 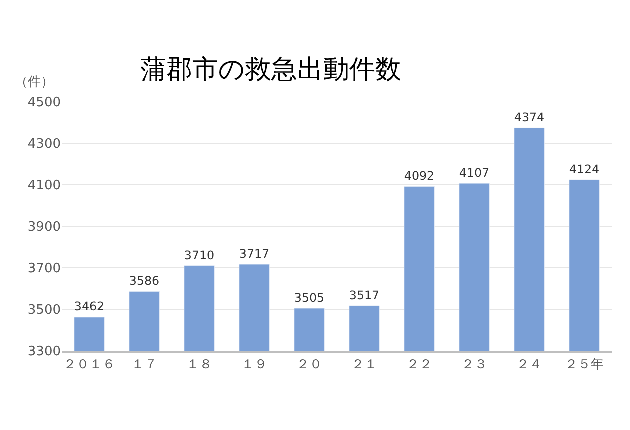 What do you see at coordinates (44, 144) in the screenshot?
I see `y-tick-label: 4300` at bounding box center [44, 144].